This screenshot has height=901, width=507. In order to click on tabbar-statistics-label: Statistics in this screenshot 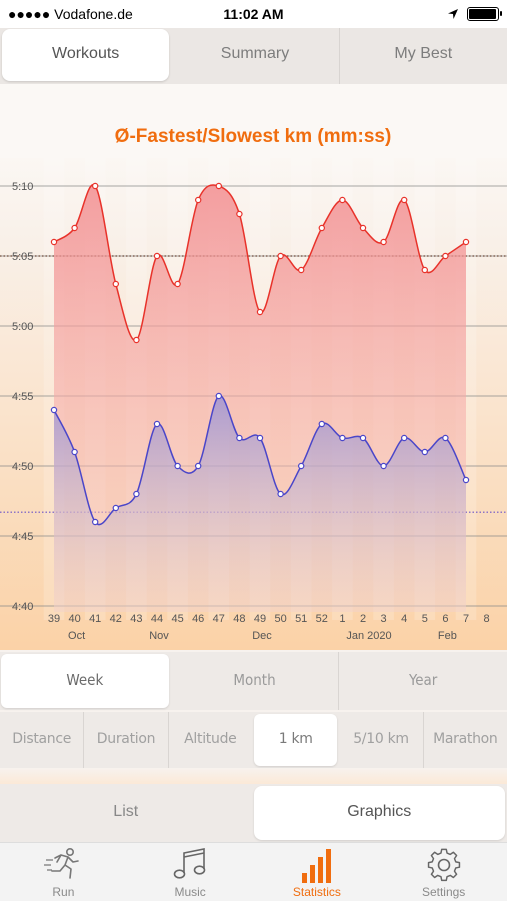, I will do `click(316, 892)`.